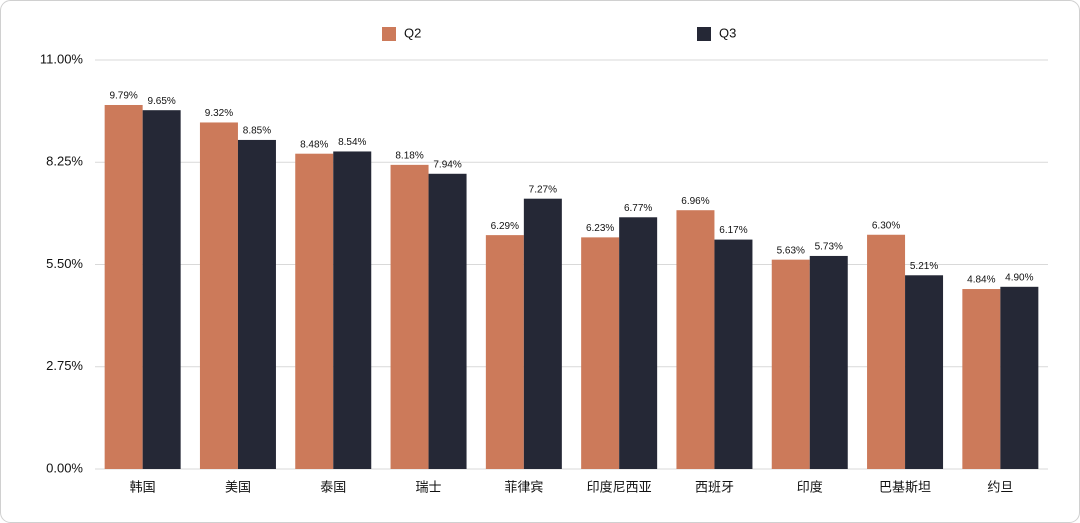  I want to click on legend-label: Q2, so click(412, 32).